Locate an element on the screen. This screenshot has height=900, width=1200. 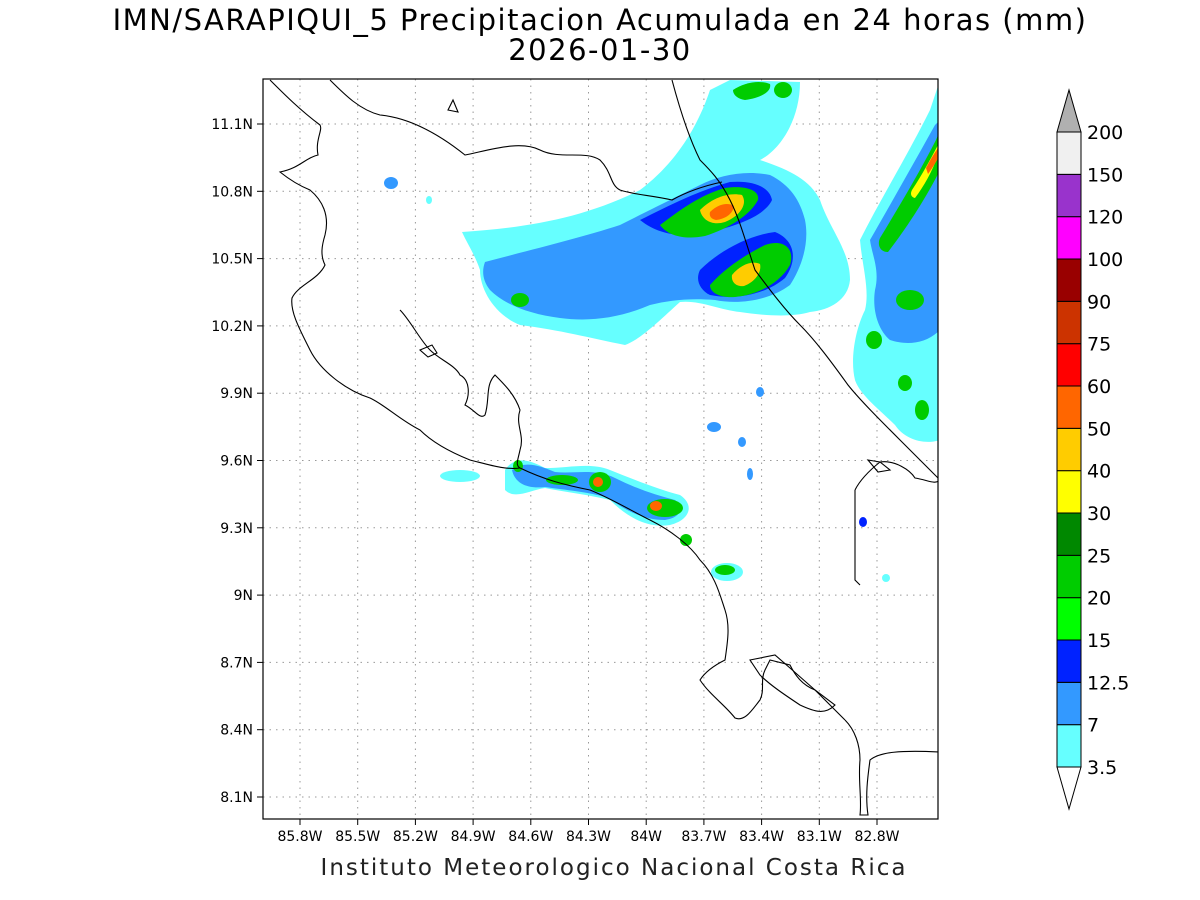
osa-peninsula is located at coordinates (792, 683).